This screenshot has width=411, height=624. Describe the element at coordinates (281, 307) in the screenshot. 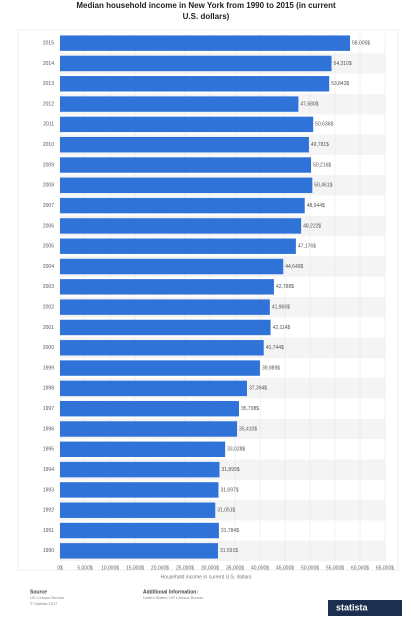

I see `value-label: 41,966$` at that location.